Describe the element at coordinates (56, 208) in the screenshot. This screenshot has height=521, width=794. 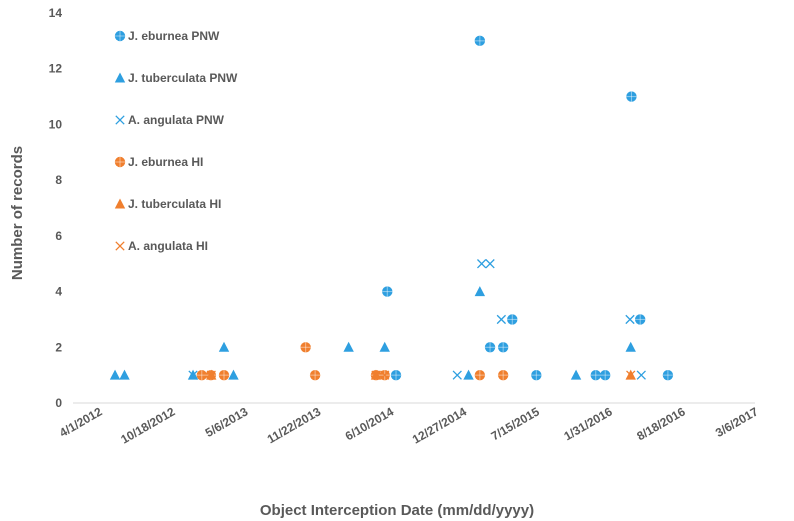
I see `y-axis-ticks: 0 2 4 6 8 10 12 14` at that location.